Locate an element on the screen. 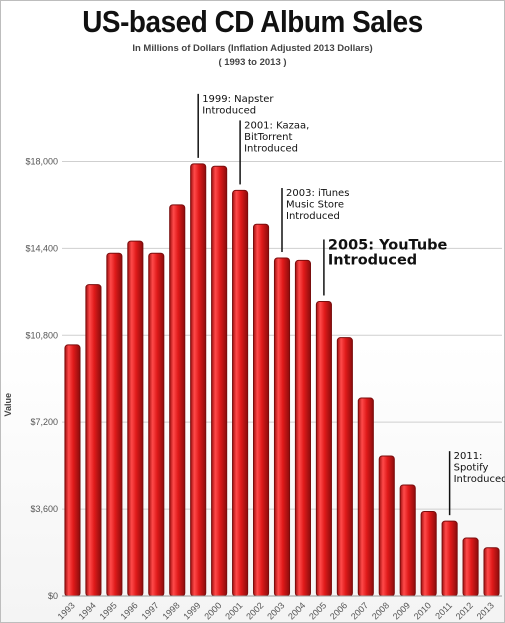  x-tick-label: 1995 is located at coordinates (108, 610).